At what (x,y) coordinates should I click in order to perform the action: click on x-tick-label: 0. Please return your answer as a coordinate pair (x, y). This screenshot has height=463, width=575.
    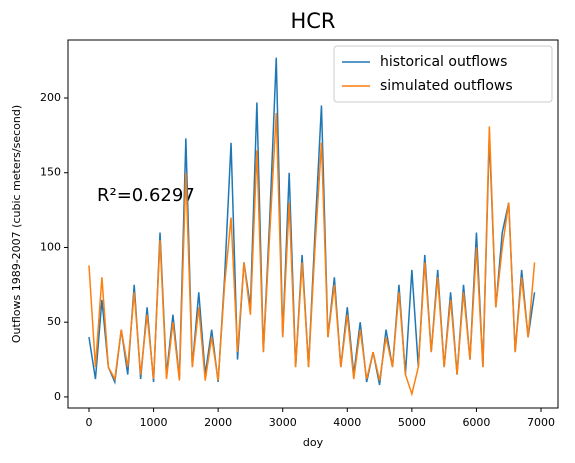
    Looking at the image, I should click on (88, 422).